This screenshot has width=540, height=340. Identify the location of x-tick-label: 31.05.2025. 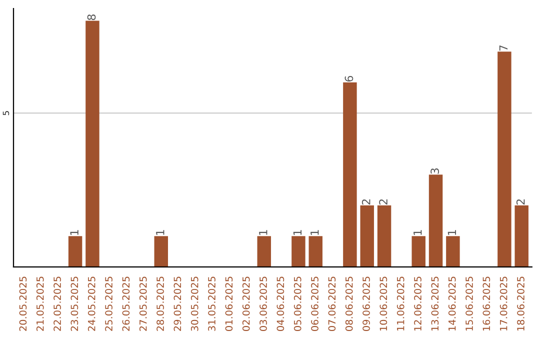
(212, 303).